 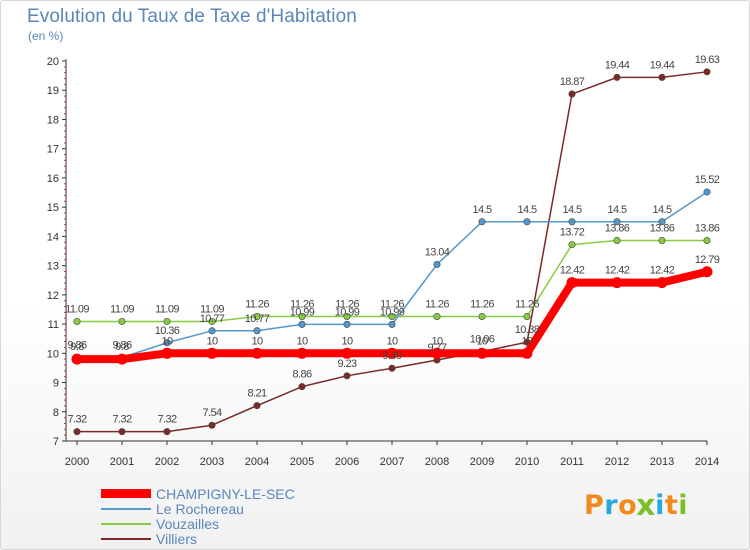 What do you see at coordinates (391, 356) in the screenshot?
I see `data-label: 9.49` at bounding box center [391, 356].